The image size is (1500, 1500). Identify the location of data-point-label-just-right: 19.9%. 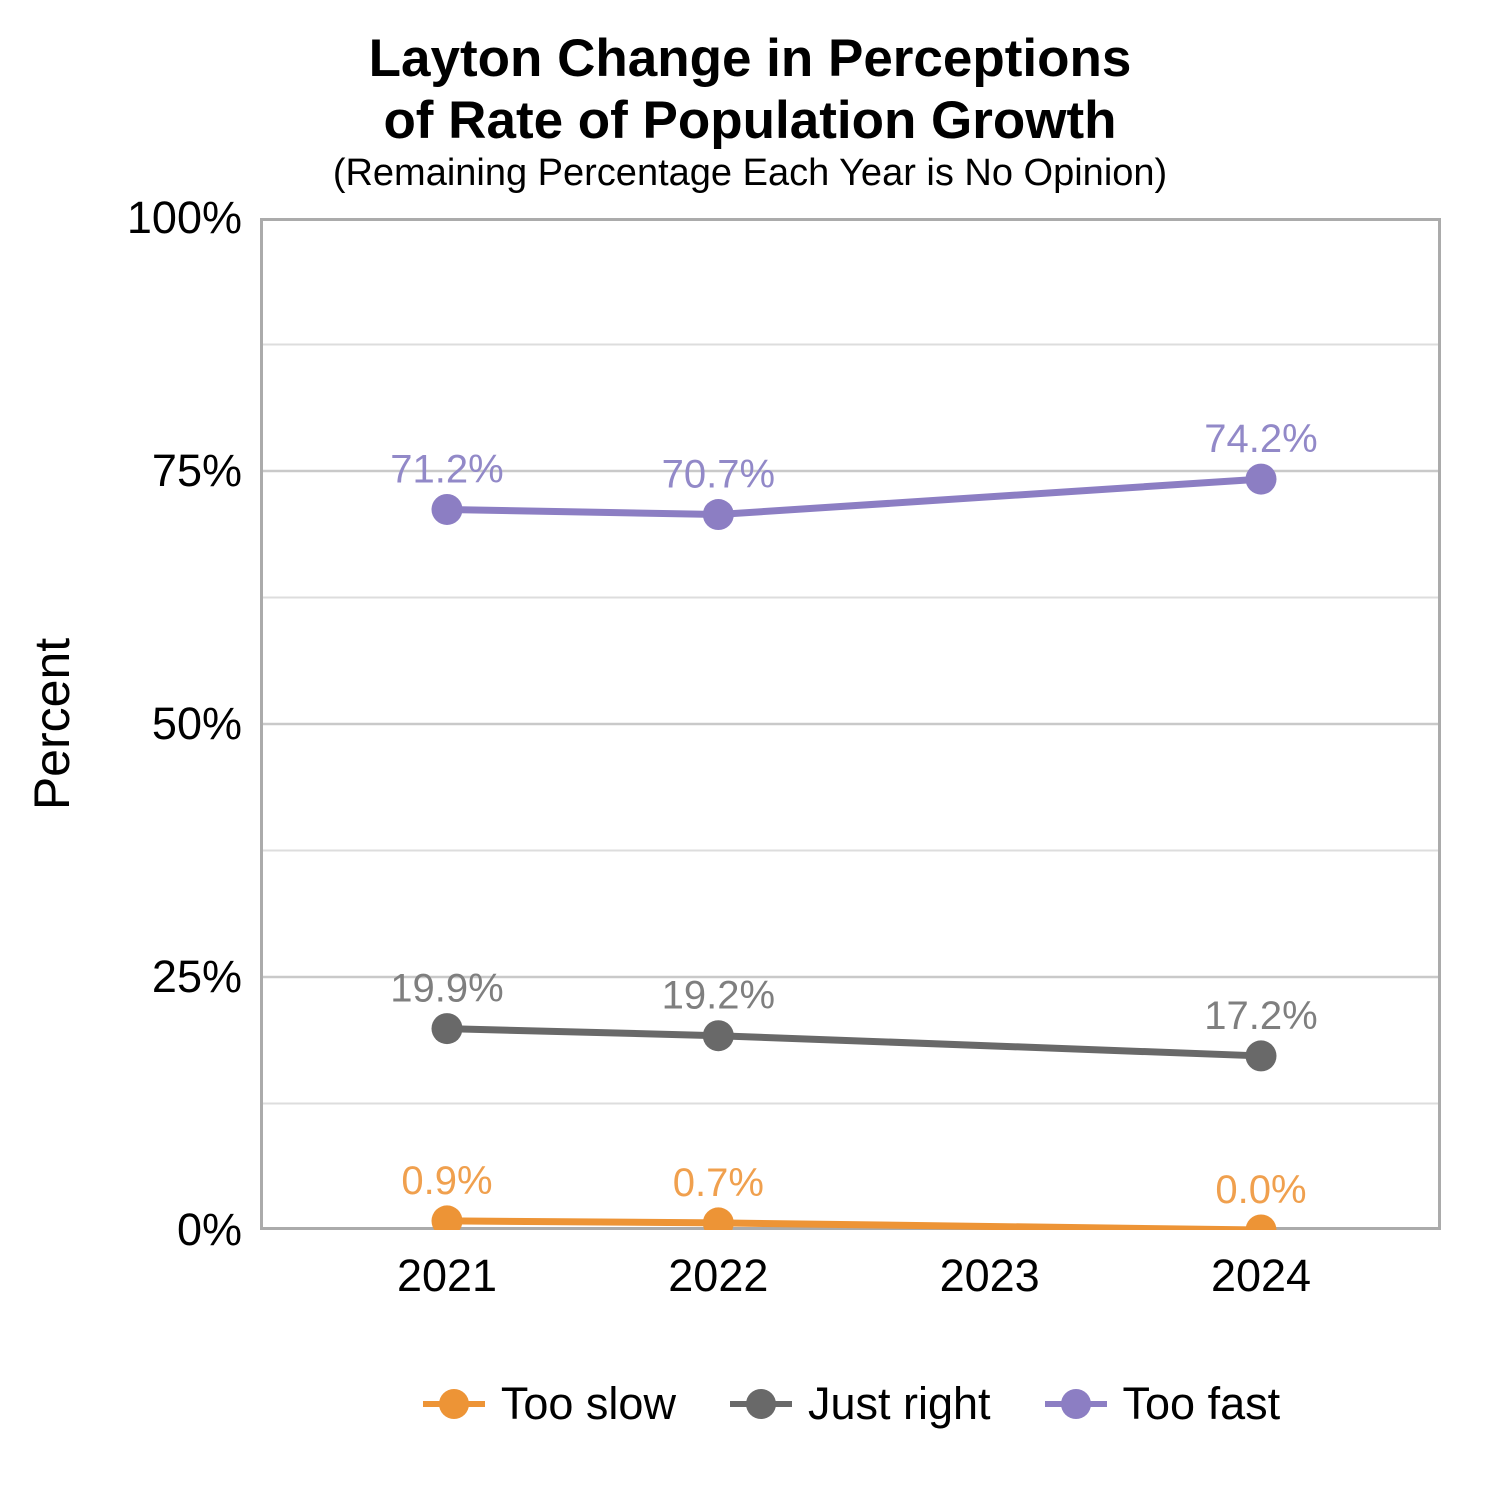
(446, 989).